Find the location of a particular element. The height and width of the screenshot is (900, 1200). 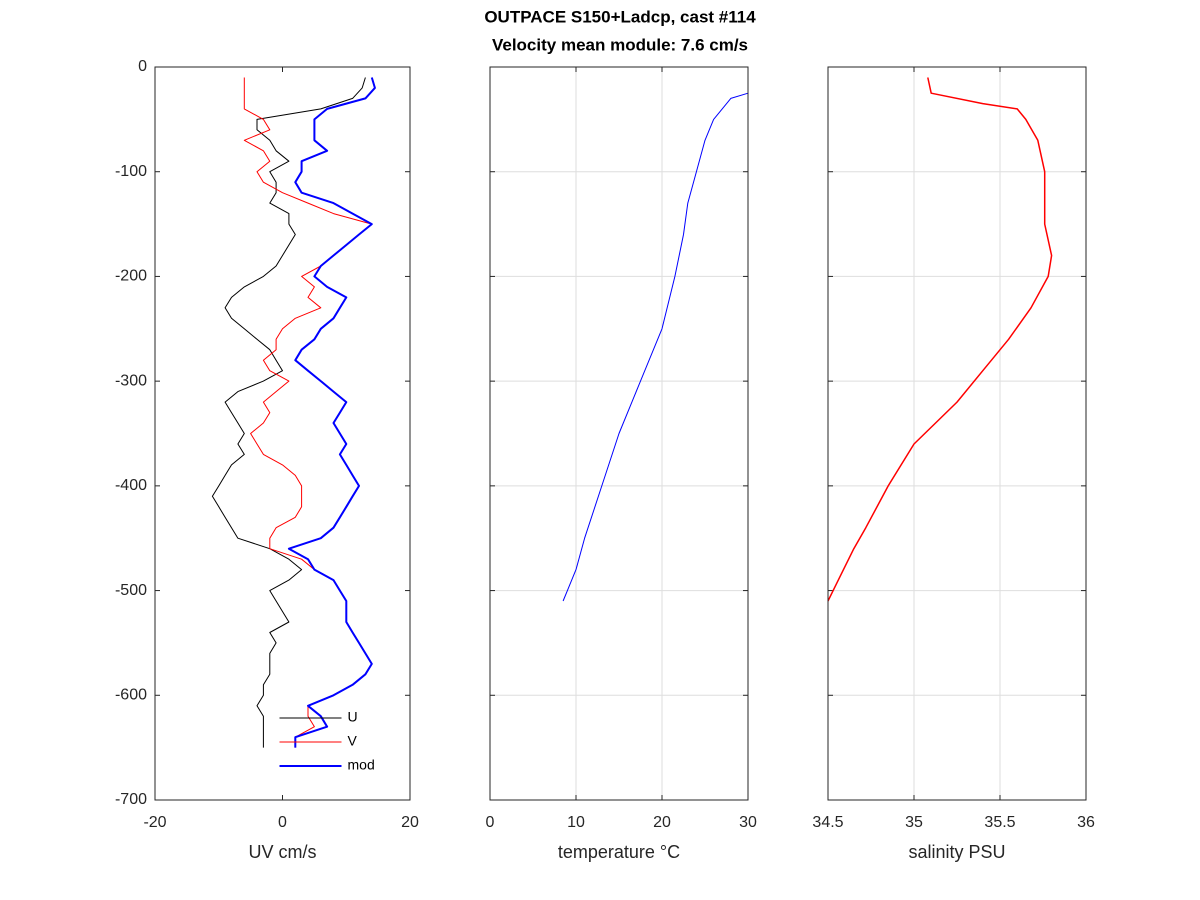

y-tick-label: -500 is located at coordinates (131, 590).